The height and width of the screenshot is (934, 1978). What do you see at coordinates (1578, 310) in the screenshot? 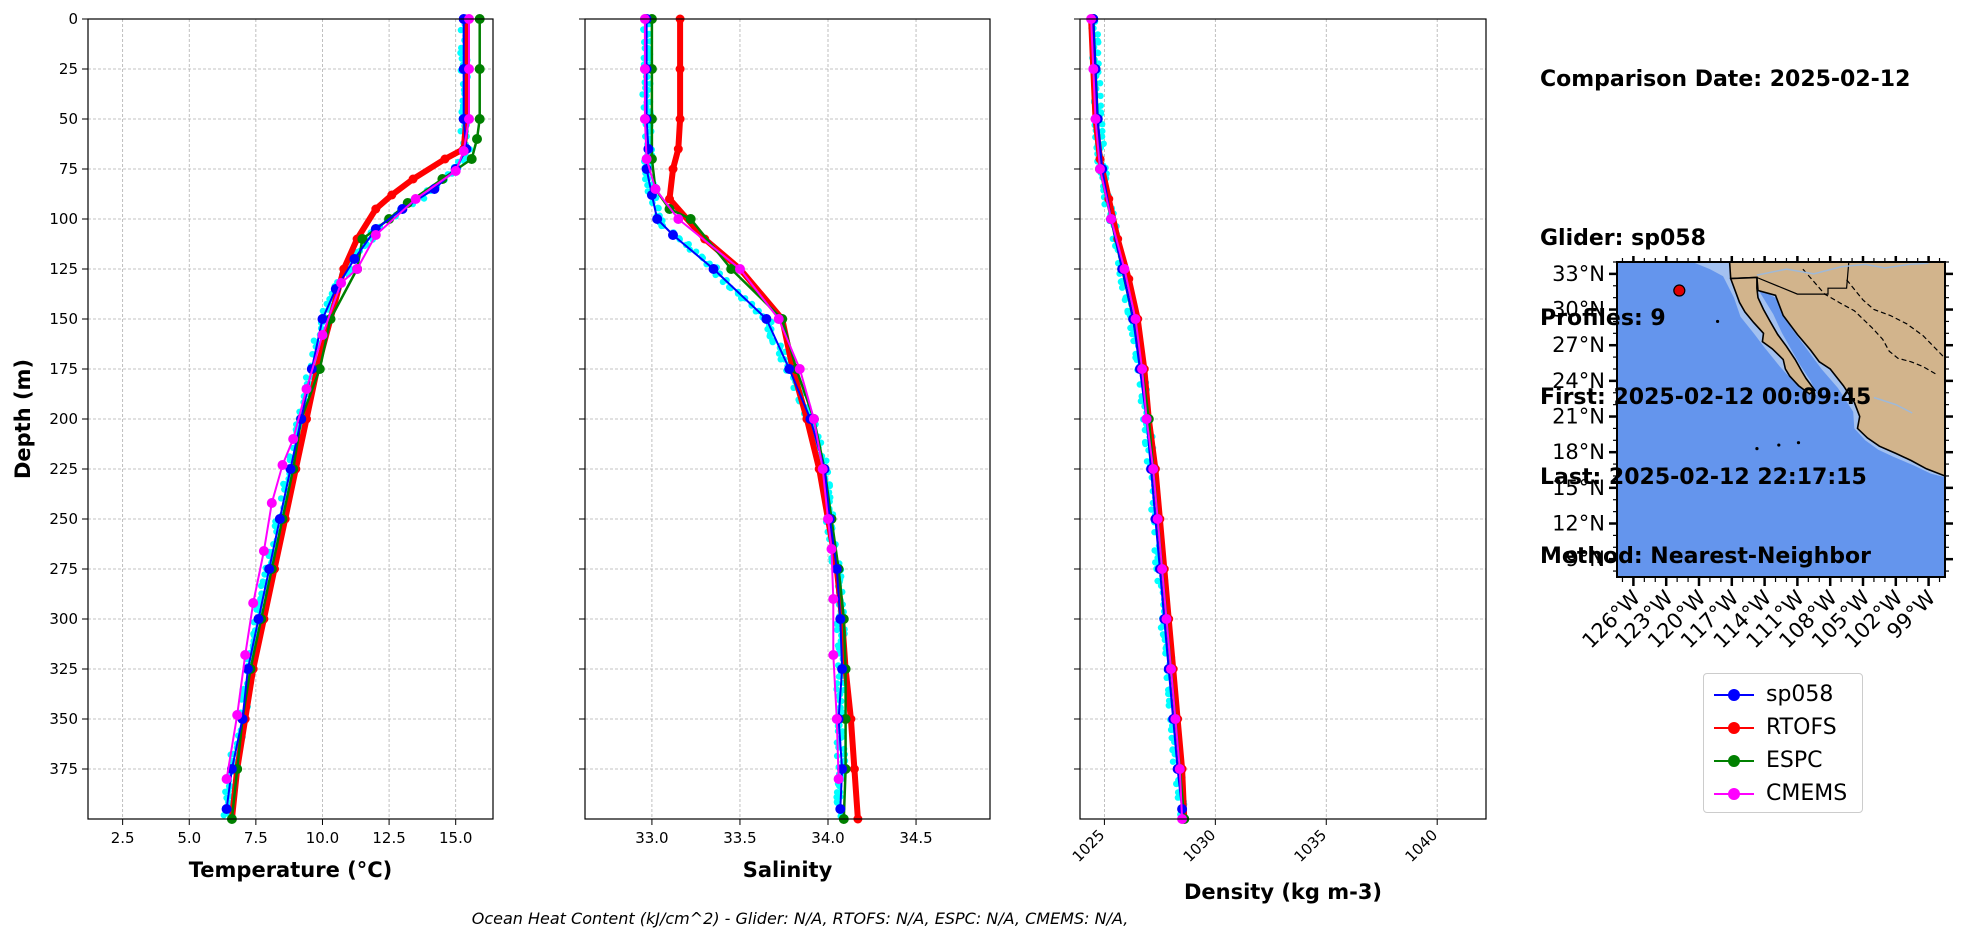
I see `lat-label: 30°N` at bounding box center [1578, 310].